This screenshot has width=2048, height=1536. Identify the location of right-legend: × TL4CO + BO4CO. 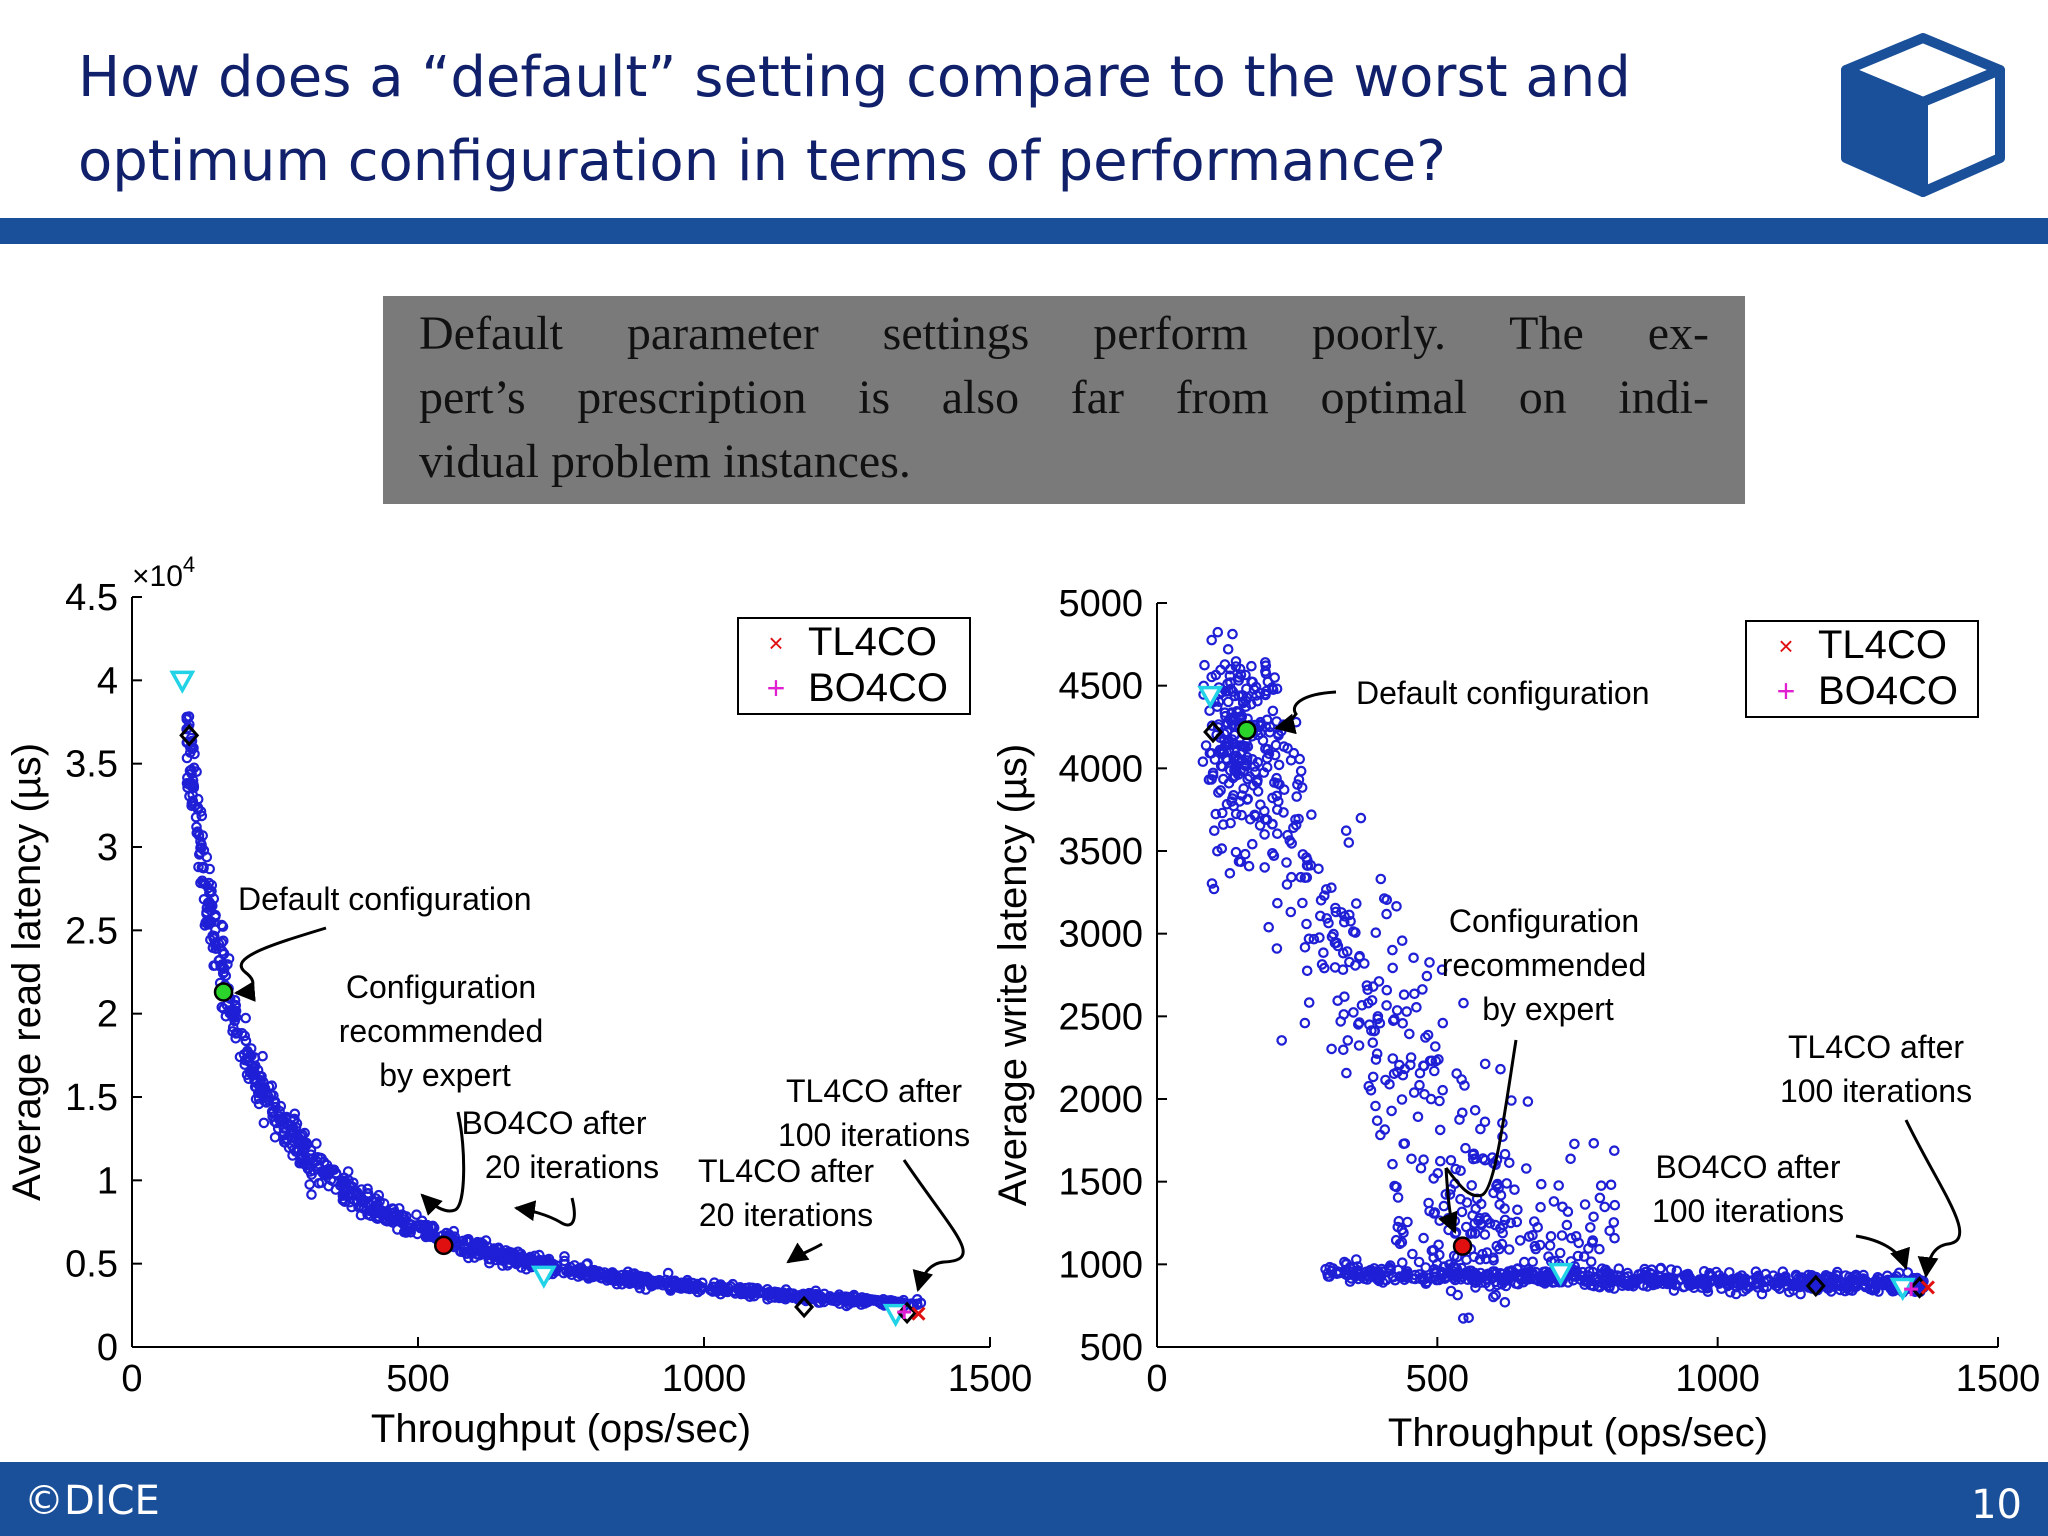
(1862, 669).